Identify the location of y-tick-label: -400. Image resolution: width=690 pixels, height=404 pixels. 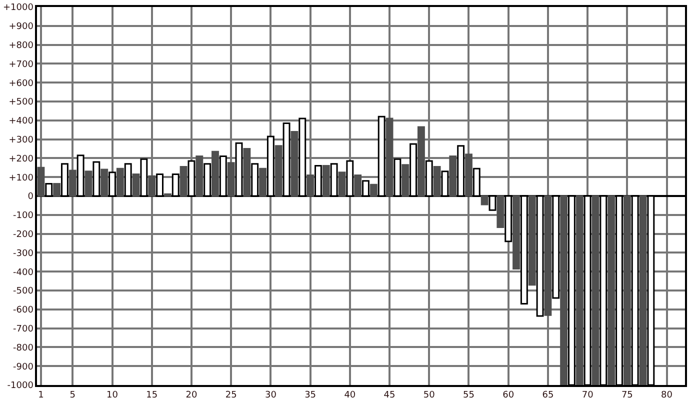
(23, 273).